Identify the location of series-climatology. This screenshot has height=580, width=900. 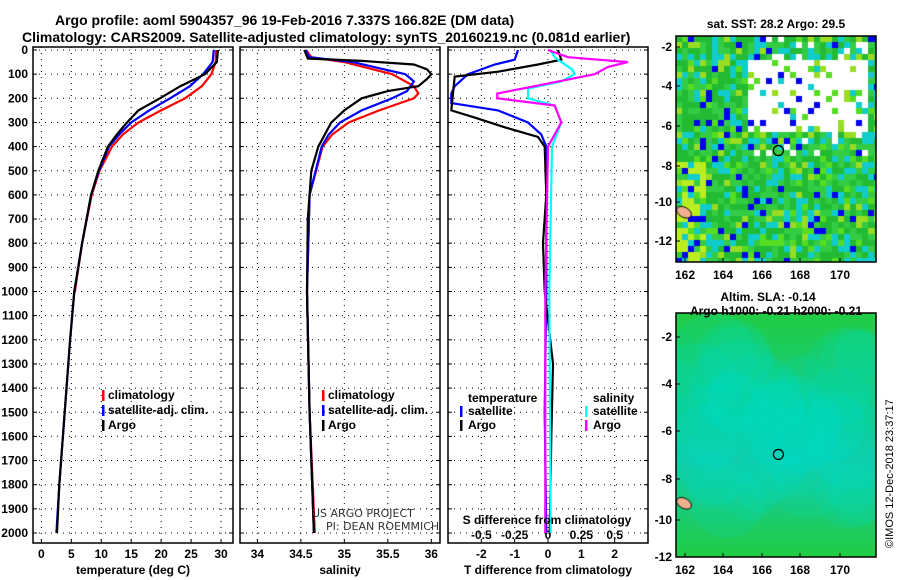
(362, 291).